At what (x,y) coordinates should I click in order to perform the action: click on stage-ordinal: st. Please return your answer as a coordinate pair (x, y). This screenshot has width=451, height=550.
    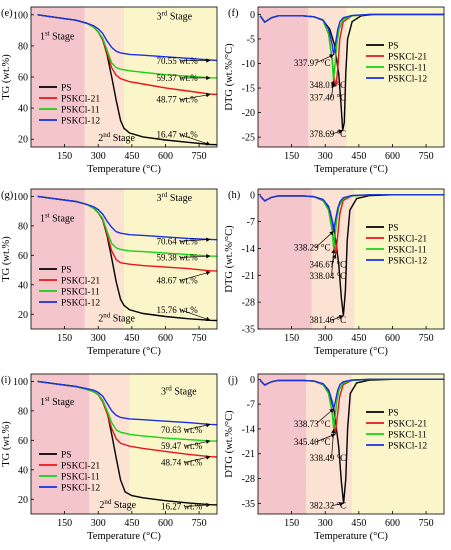
    Looking at the image, I should click on (47, 215).